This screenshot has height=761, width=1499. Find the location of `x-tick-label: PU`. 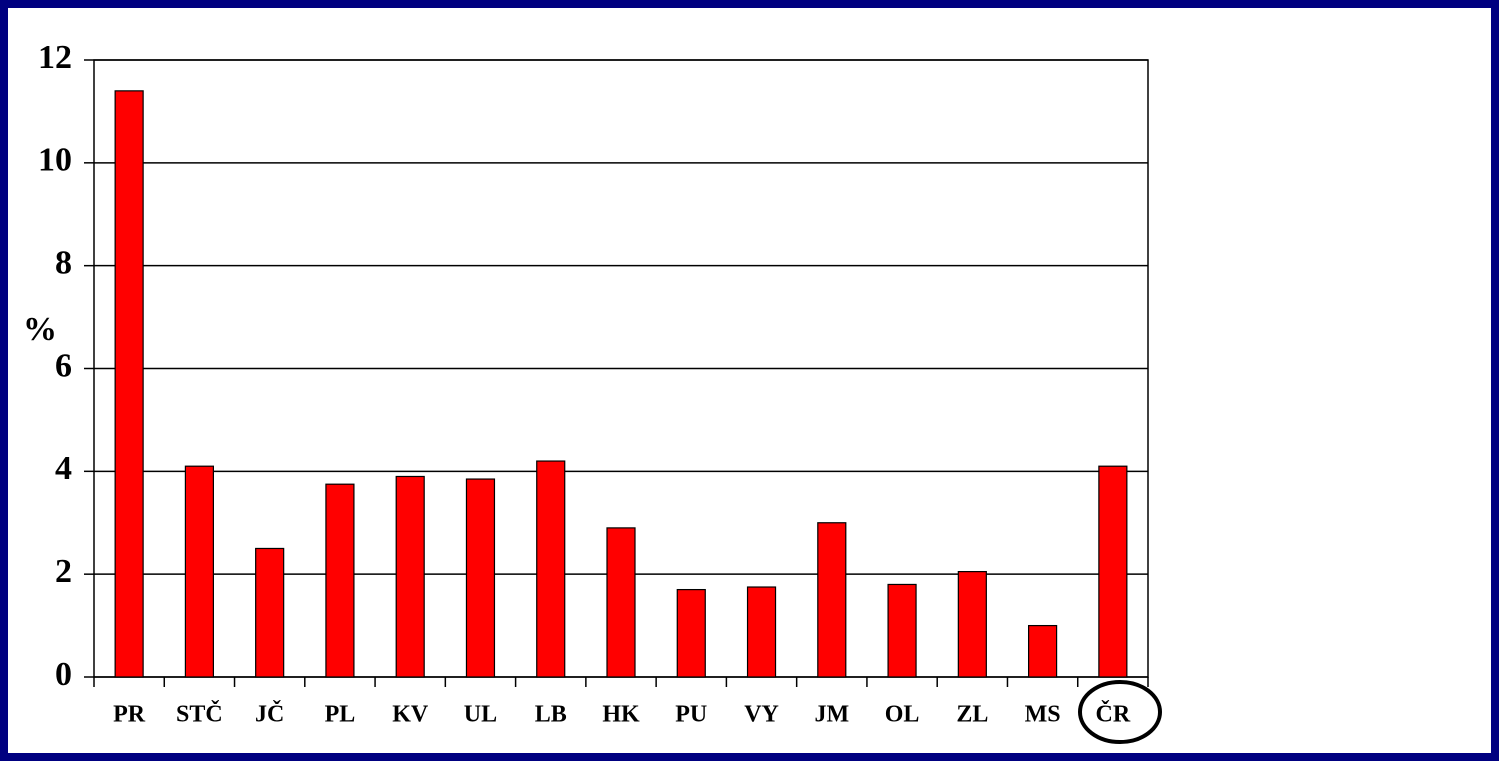

x-tick-label: PU is located at coordinates (691, 715).